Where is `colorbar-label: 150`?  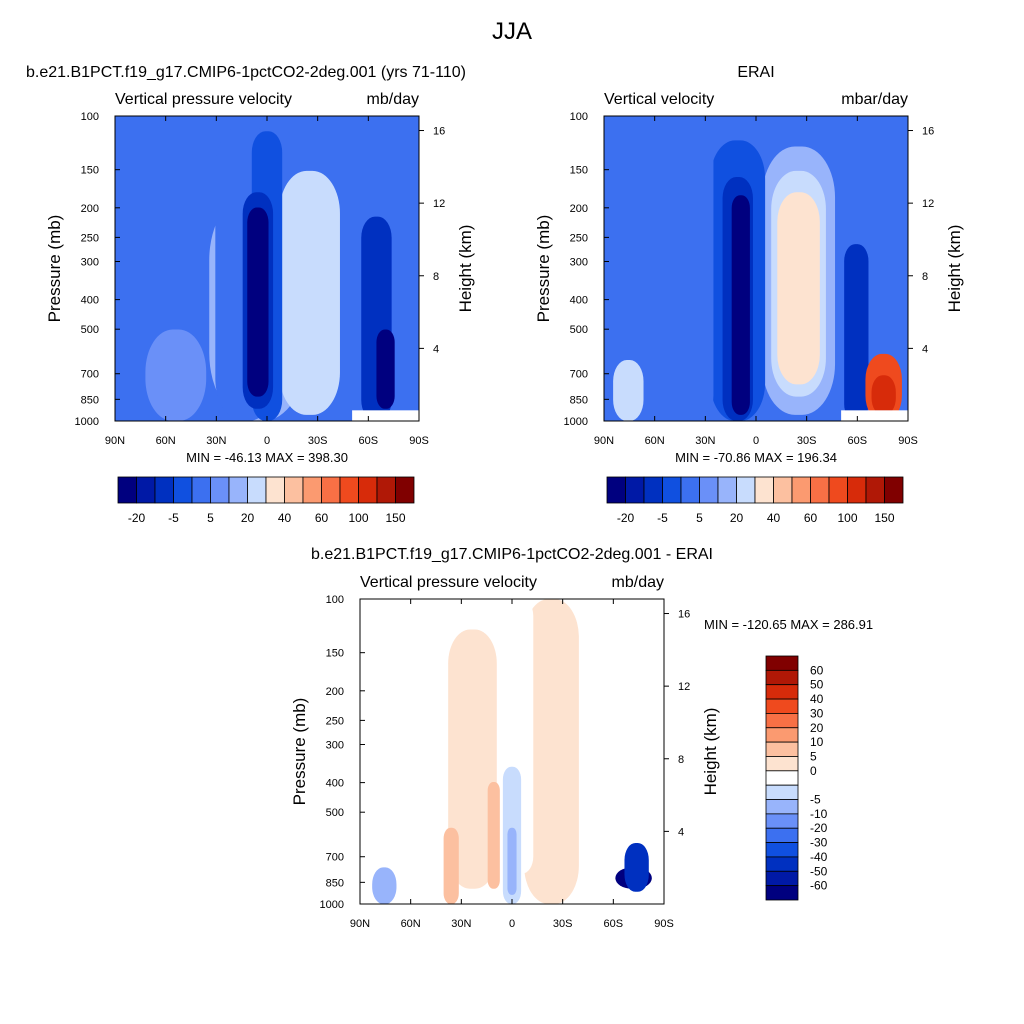 colorbar-label: 150 is located at coordinates (395, 518).